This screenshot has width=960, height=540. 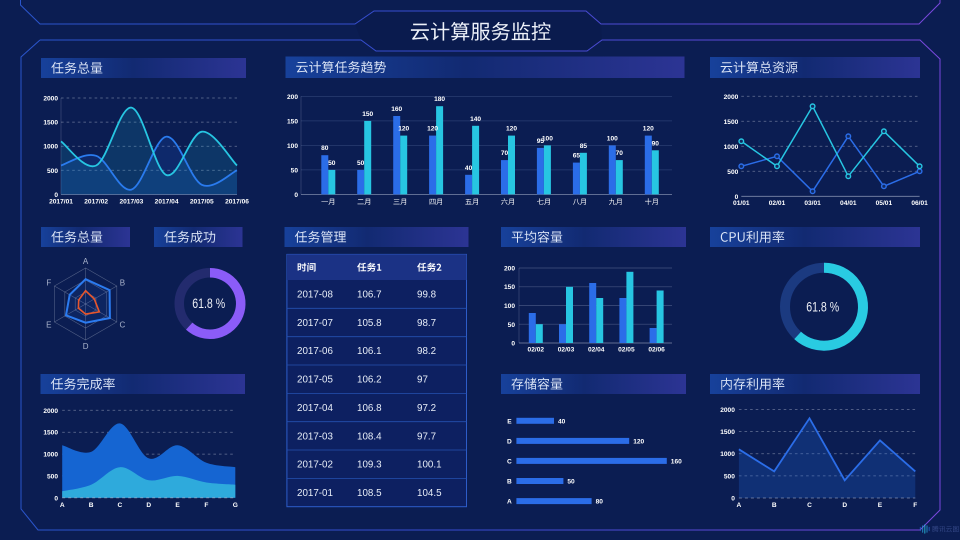 What do you see at coordinates (96, 202) in the screenshot?
I see `svg-text: 2017/02` at bounding box center [96, 202].